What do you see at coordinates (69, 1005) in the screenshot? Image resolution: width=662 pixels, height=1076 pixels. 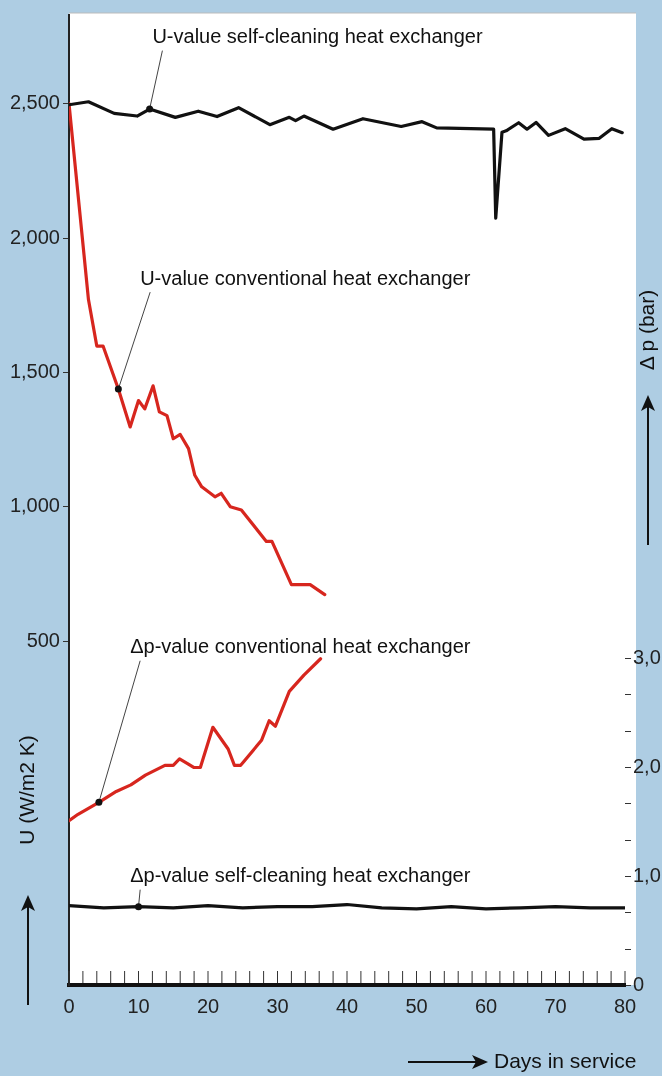 I see `x-tick-label: 0` at bounding box center [69, 1005].